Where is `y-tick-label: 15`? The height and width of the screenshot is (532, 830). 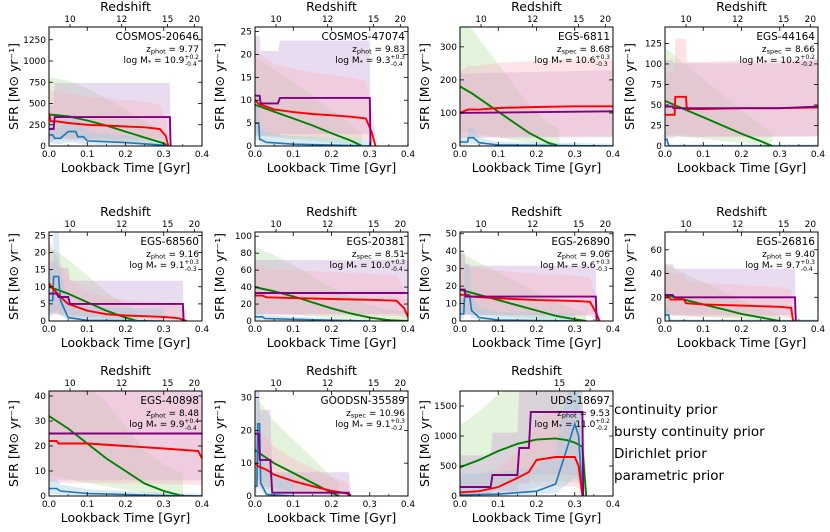
y-tick-label: 15 is located at coordinates (40, 271).